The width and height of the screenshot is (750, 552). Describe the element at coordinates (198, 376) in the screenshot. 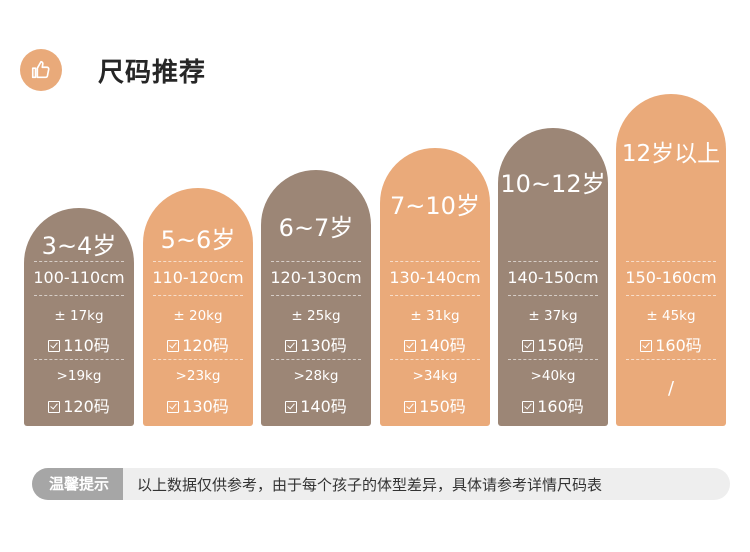

I see `weight-over: >23kg` at that location.